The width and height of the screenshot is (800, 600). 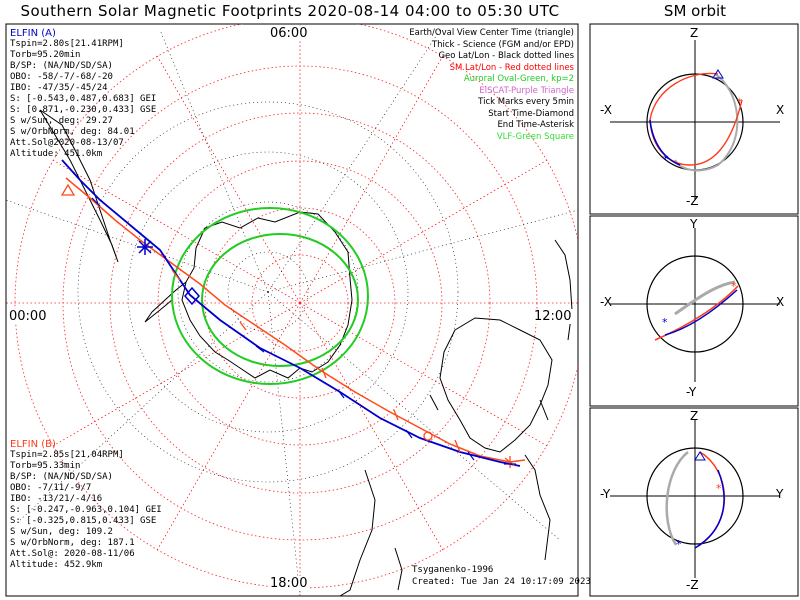 I want to click on elfin-a-start-diamond, so click(x=192, y=296).